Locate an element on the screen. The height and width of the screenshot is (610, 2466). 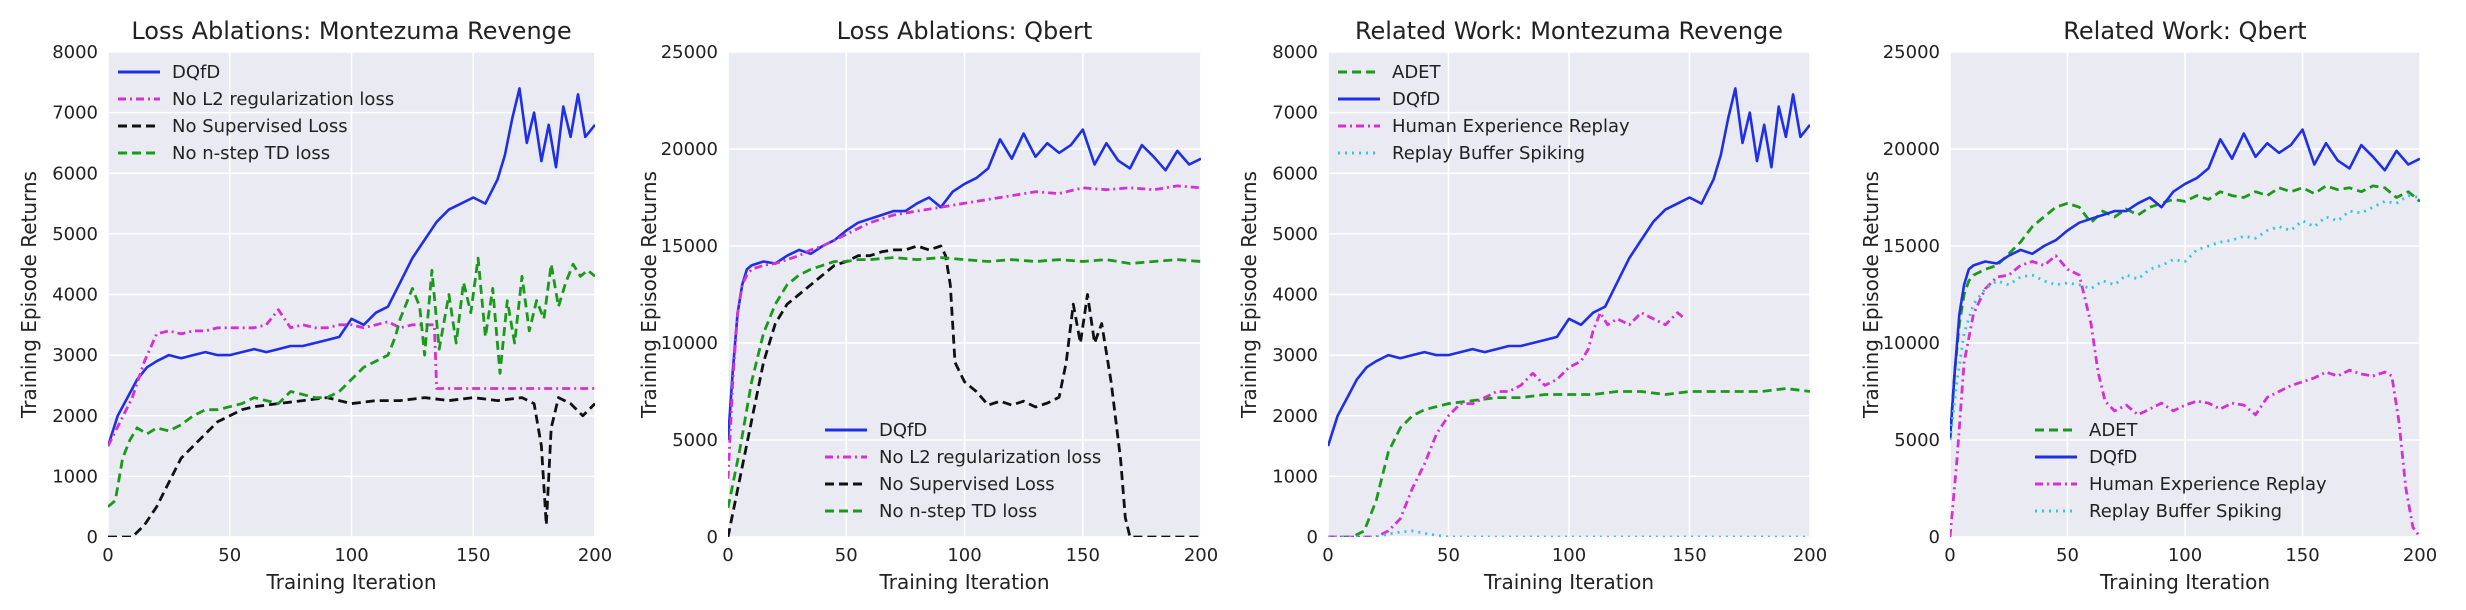
chart-title: Loss Ablations: Qbert is located at coordinates (965, 31).